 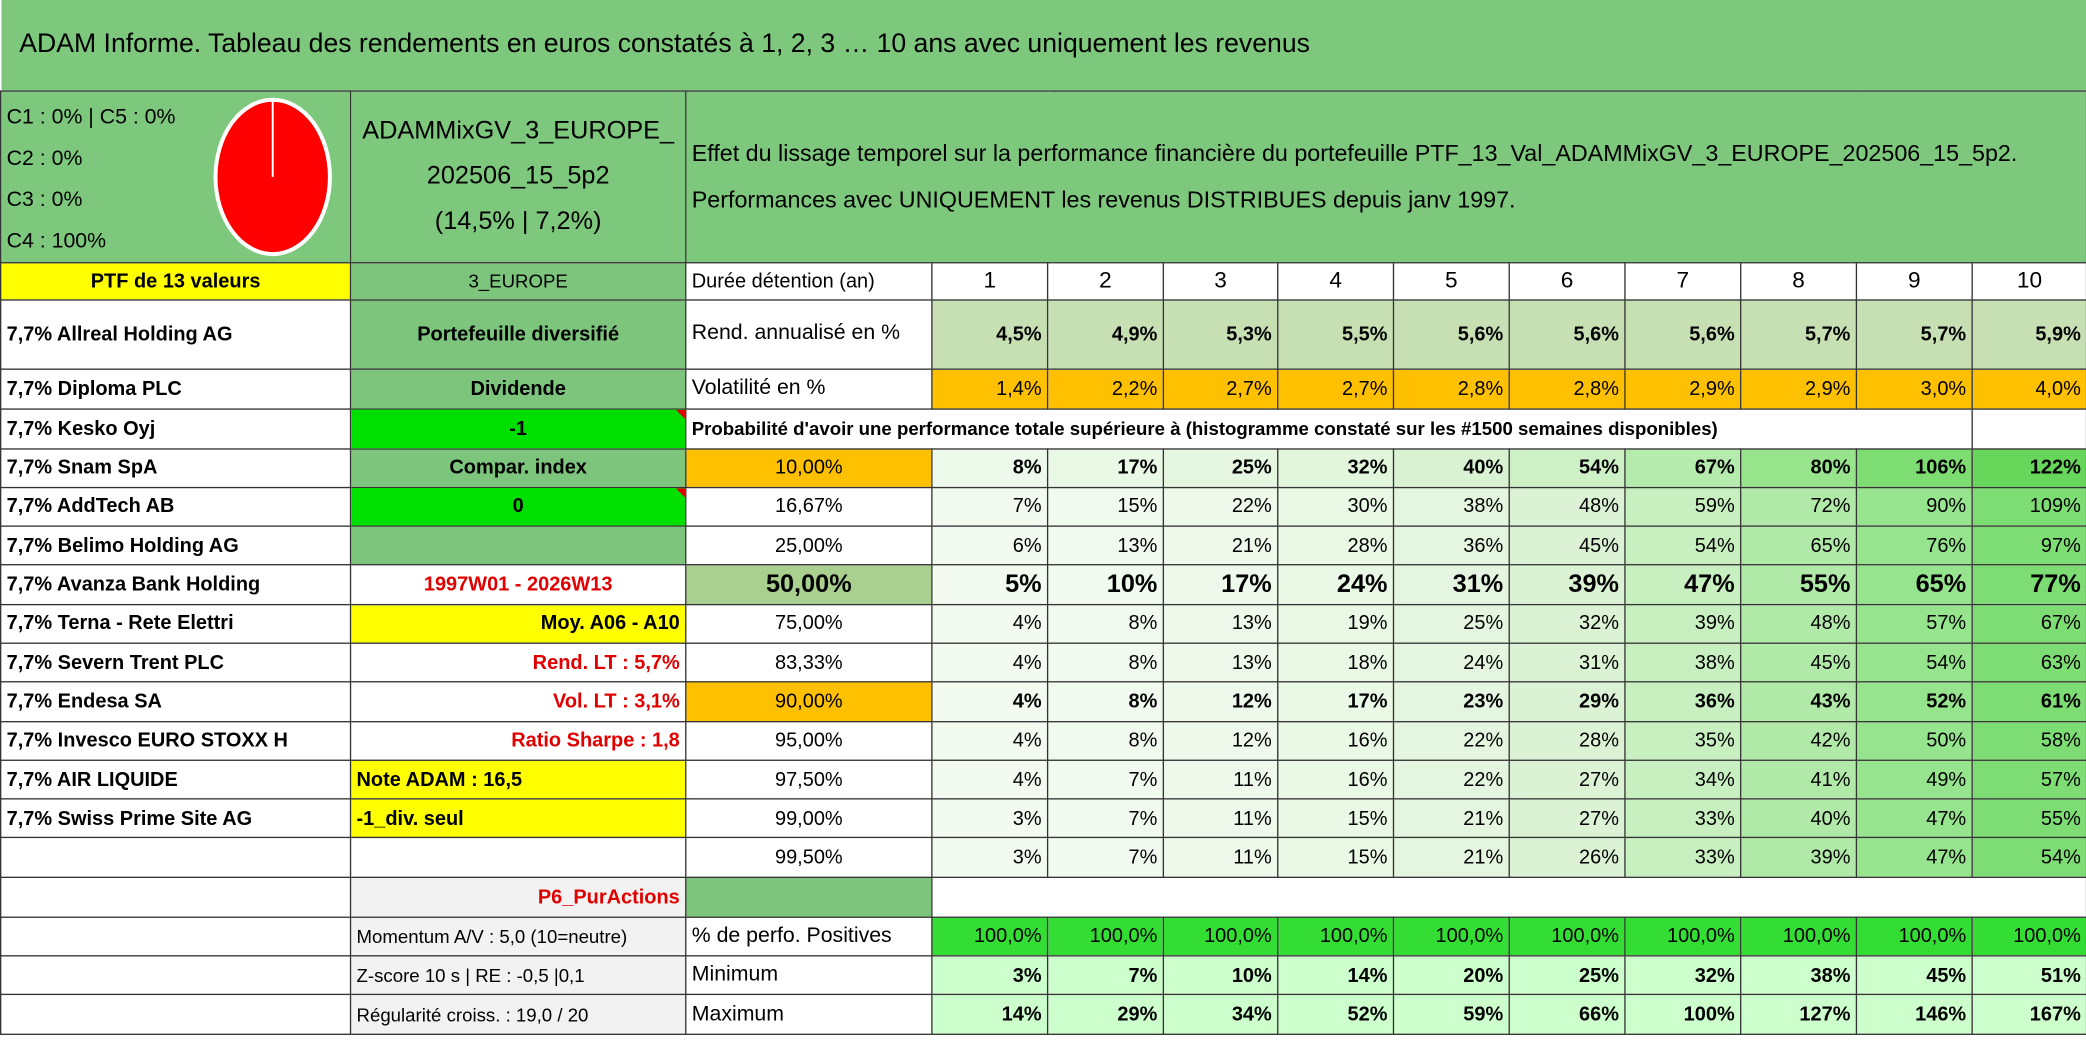 What do you see at coordinates (176, 623) in the screenshot?
I see `holding: 7,7% Terna - Rete Elettri` at bounding box center [176, 623].